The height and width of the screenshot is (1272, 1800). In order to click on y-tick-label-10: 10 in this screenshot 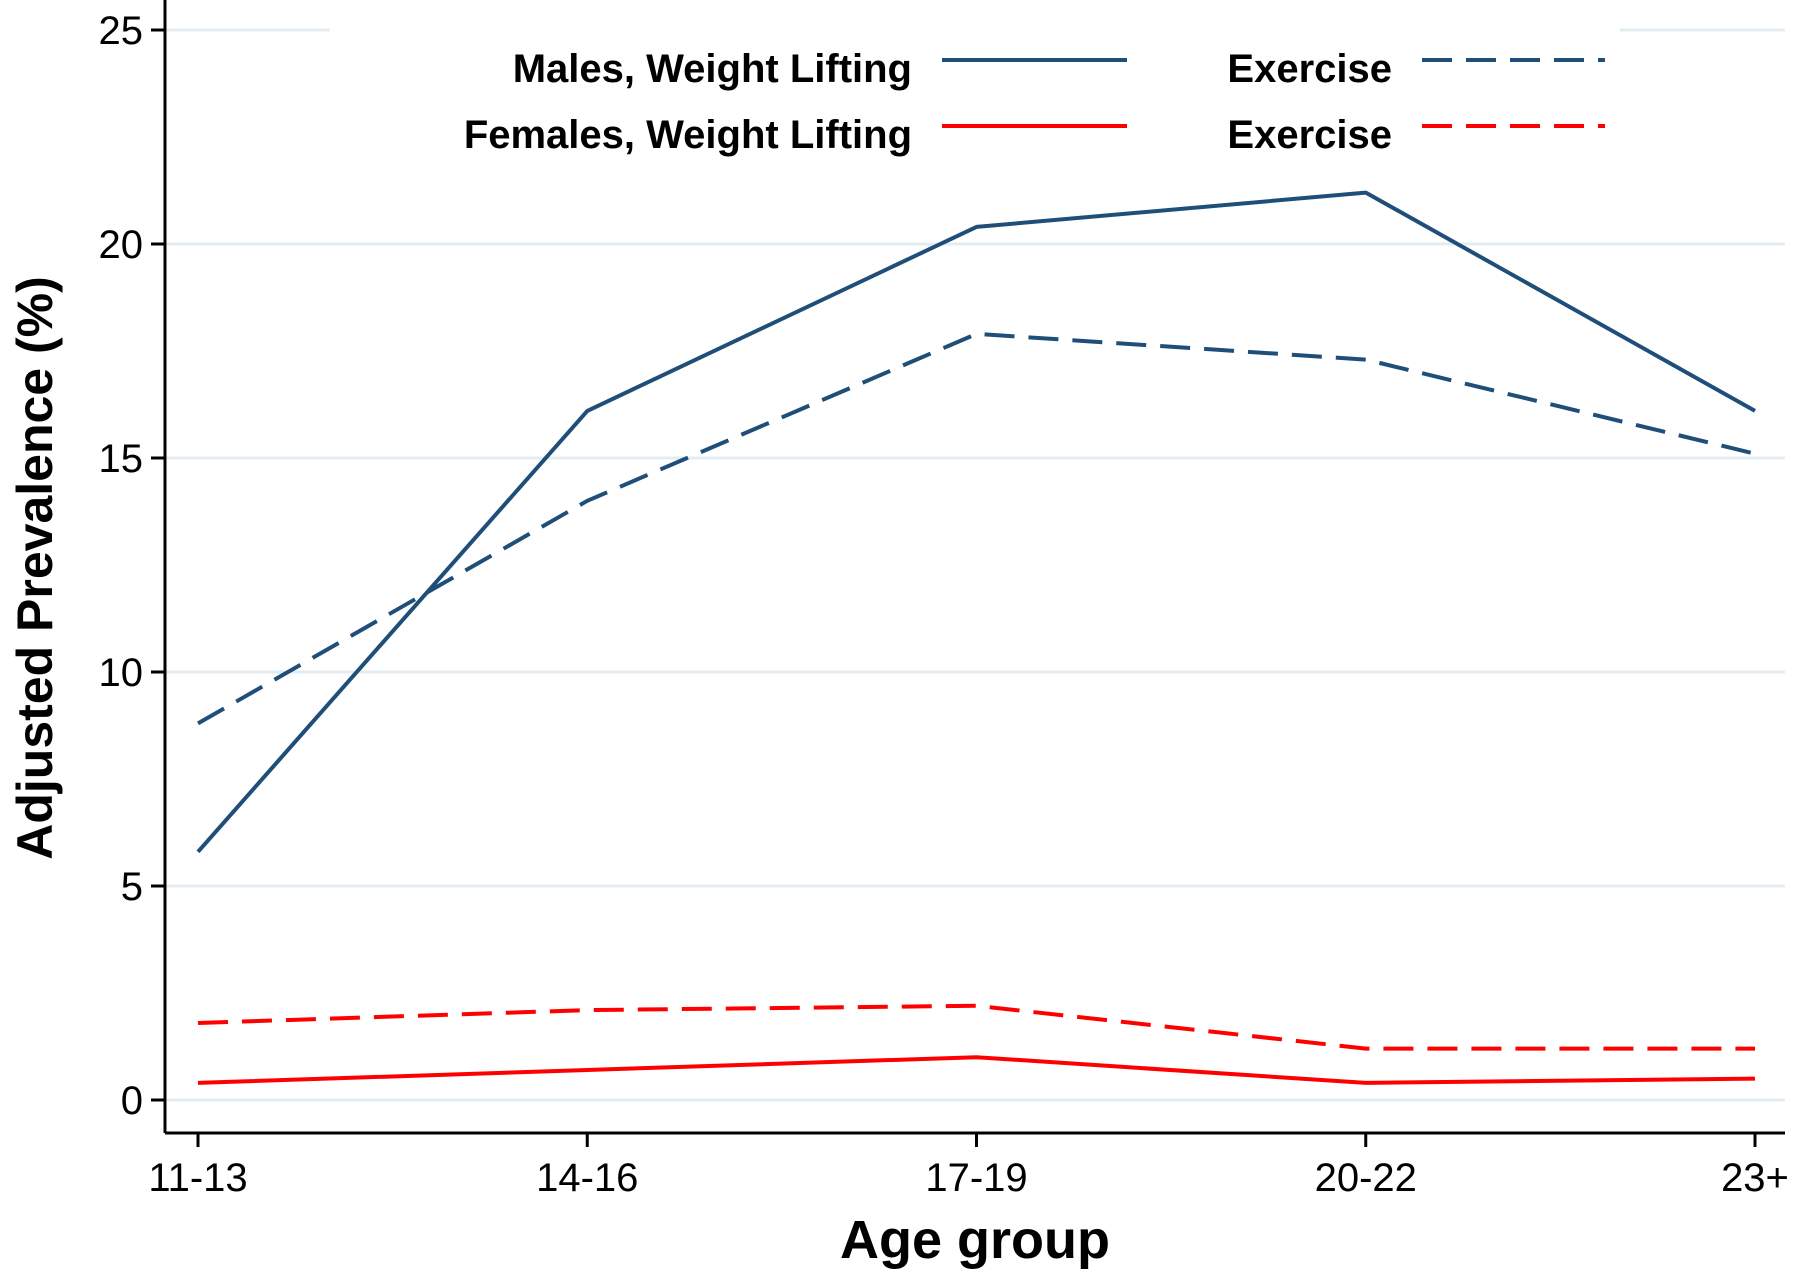, I will do `click(121, 673)`.